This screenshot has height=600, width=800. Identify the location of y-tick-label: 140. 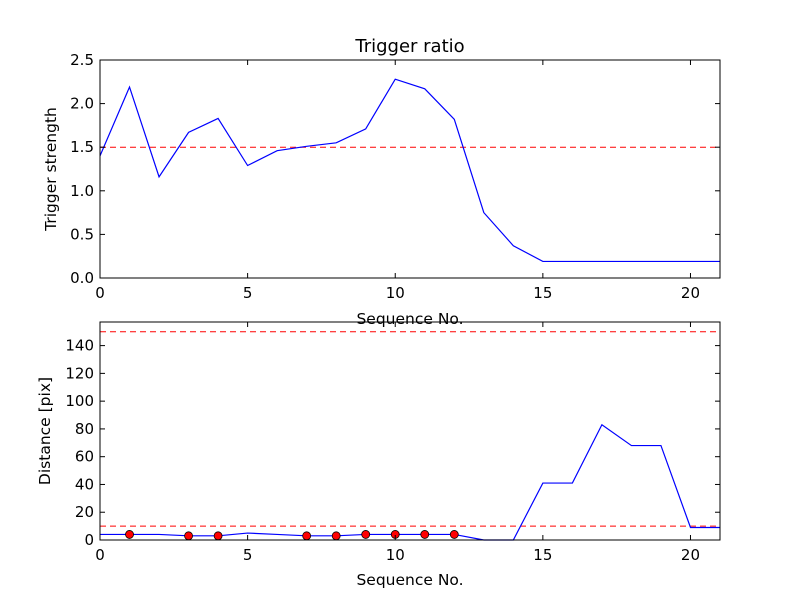
(79, 346).